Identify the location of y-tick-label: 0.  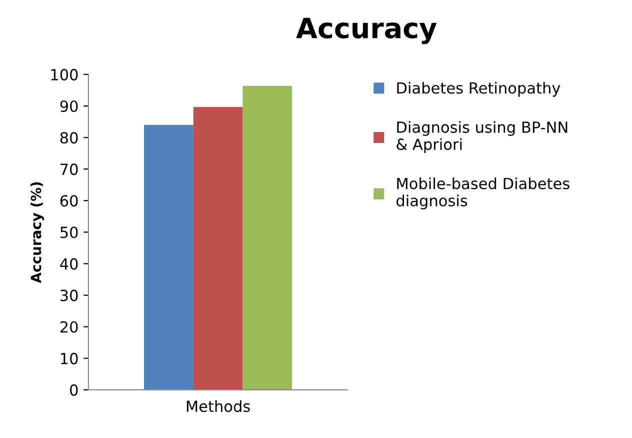
(74, 390).